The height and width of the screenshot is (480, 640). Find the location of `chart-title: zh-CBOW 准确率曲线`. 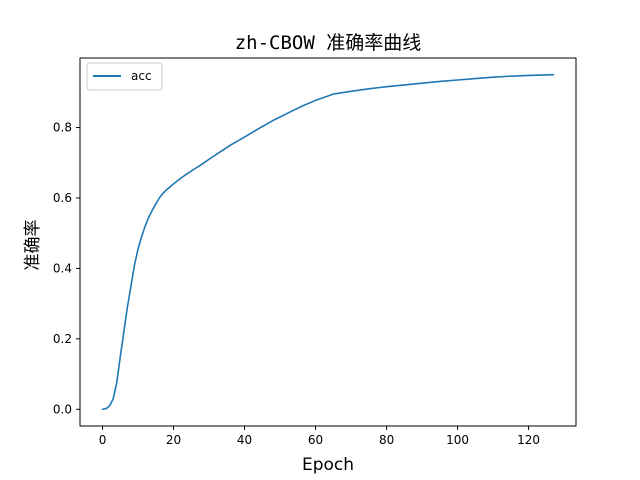

chart-title: zh-CBOW 准确率曲线 is located at coordinates (328, 43).